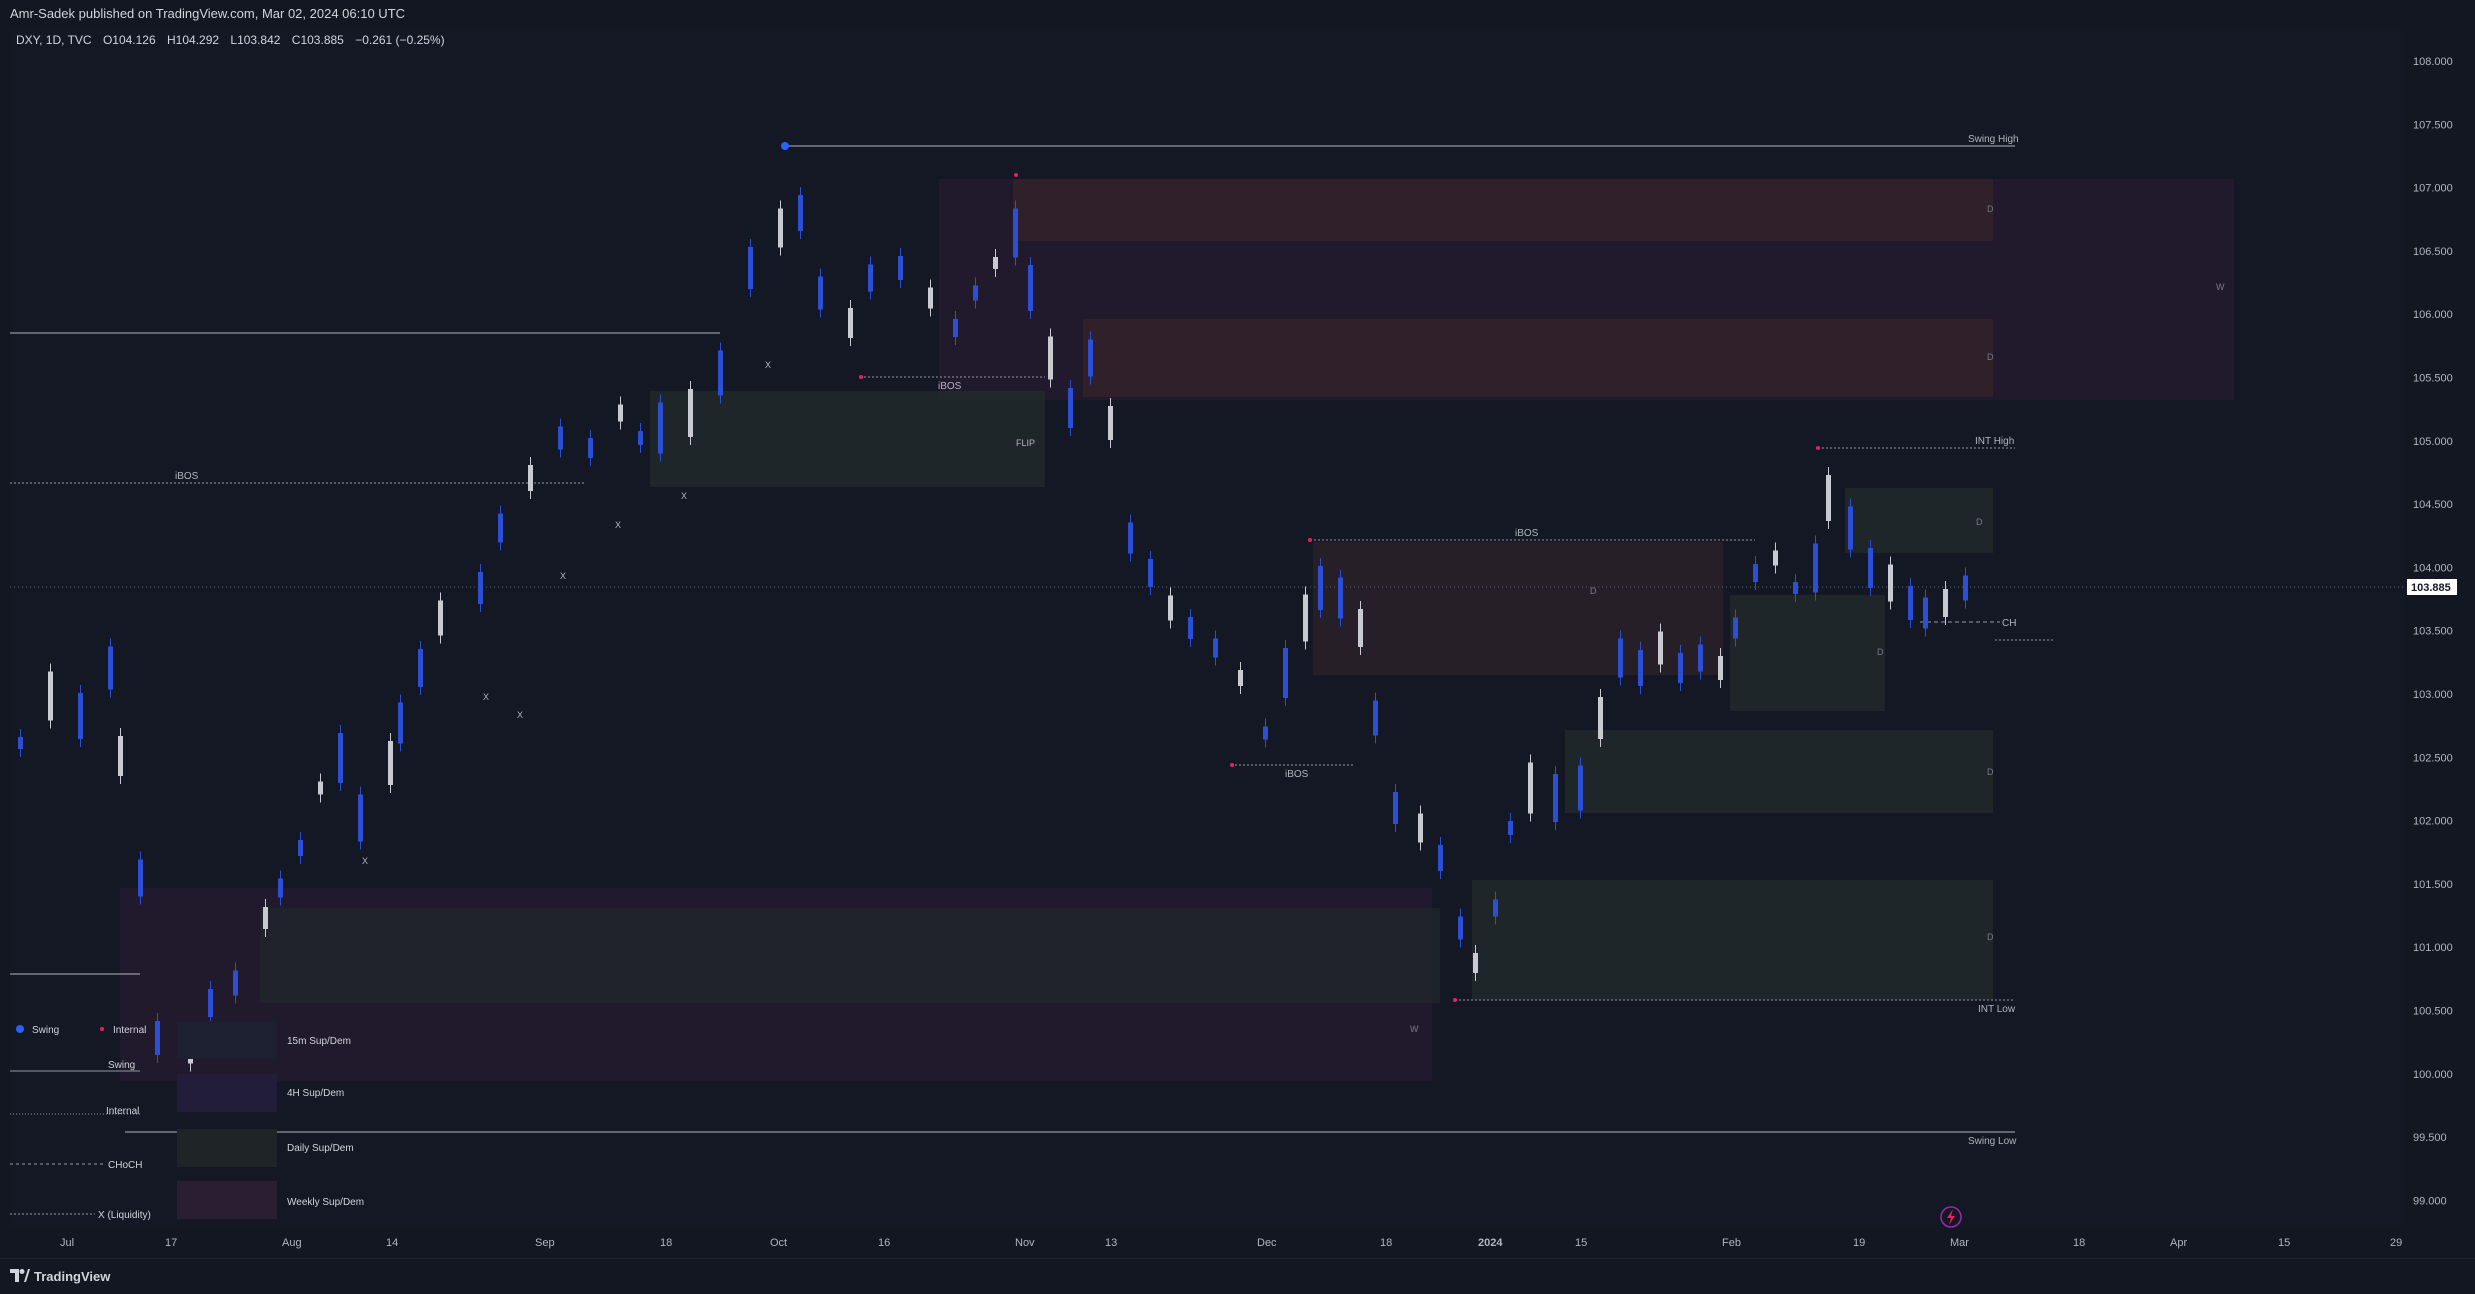 This screenshot has height=1294, width=2475. I want to click on legend-box-15m, so click(227, 1040).